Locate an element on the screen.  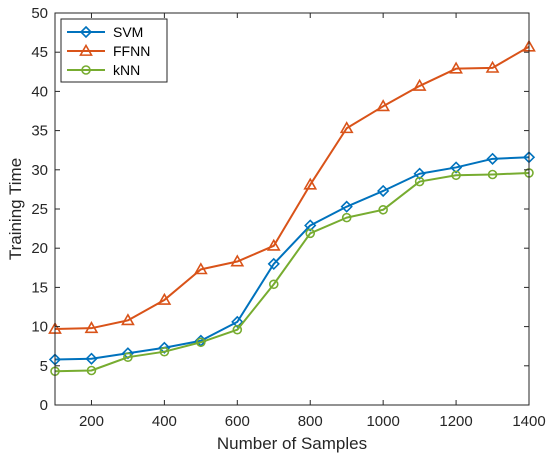
x-axis-label: Number of Samples is located at coordinates (292, 443).